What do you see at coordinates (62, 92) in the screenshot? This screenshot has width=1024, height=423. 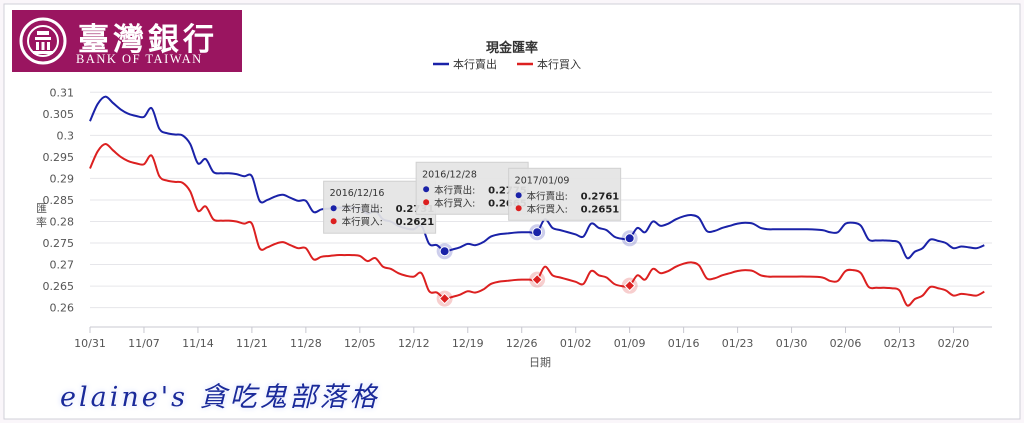 I see `y-tick-label: 0.31` at bounding box center [62, 92].